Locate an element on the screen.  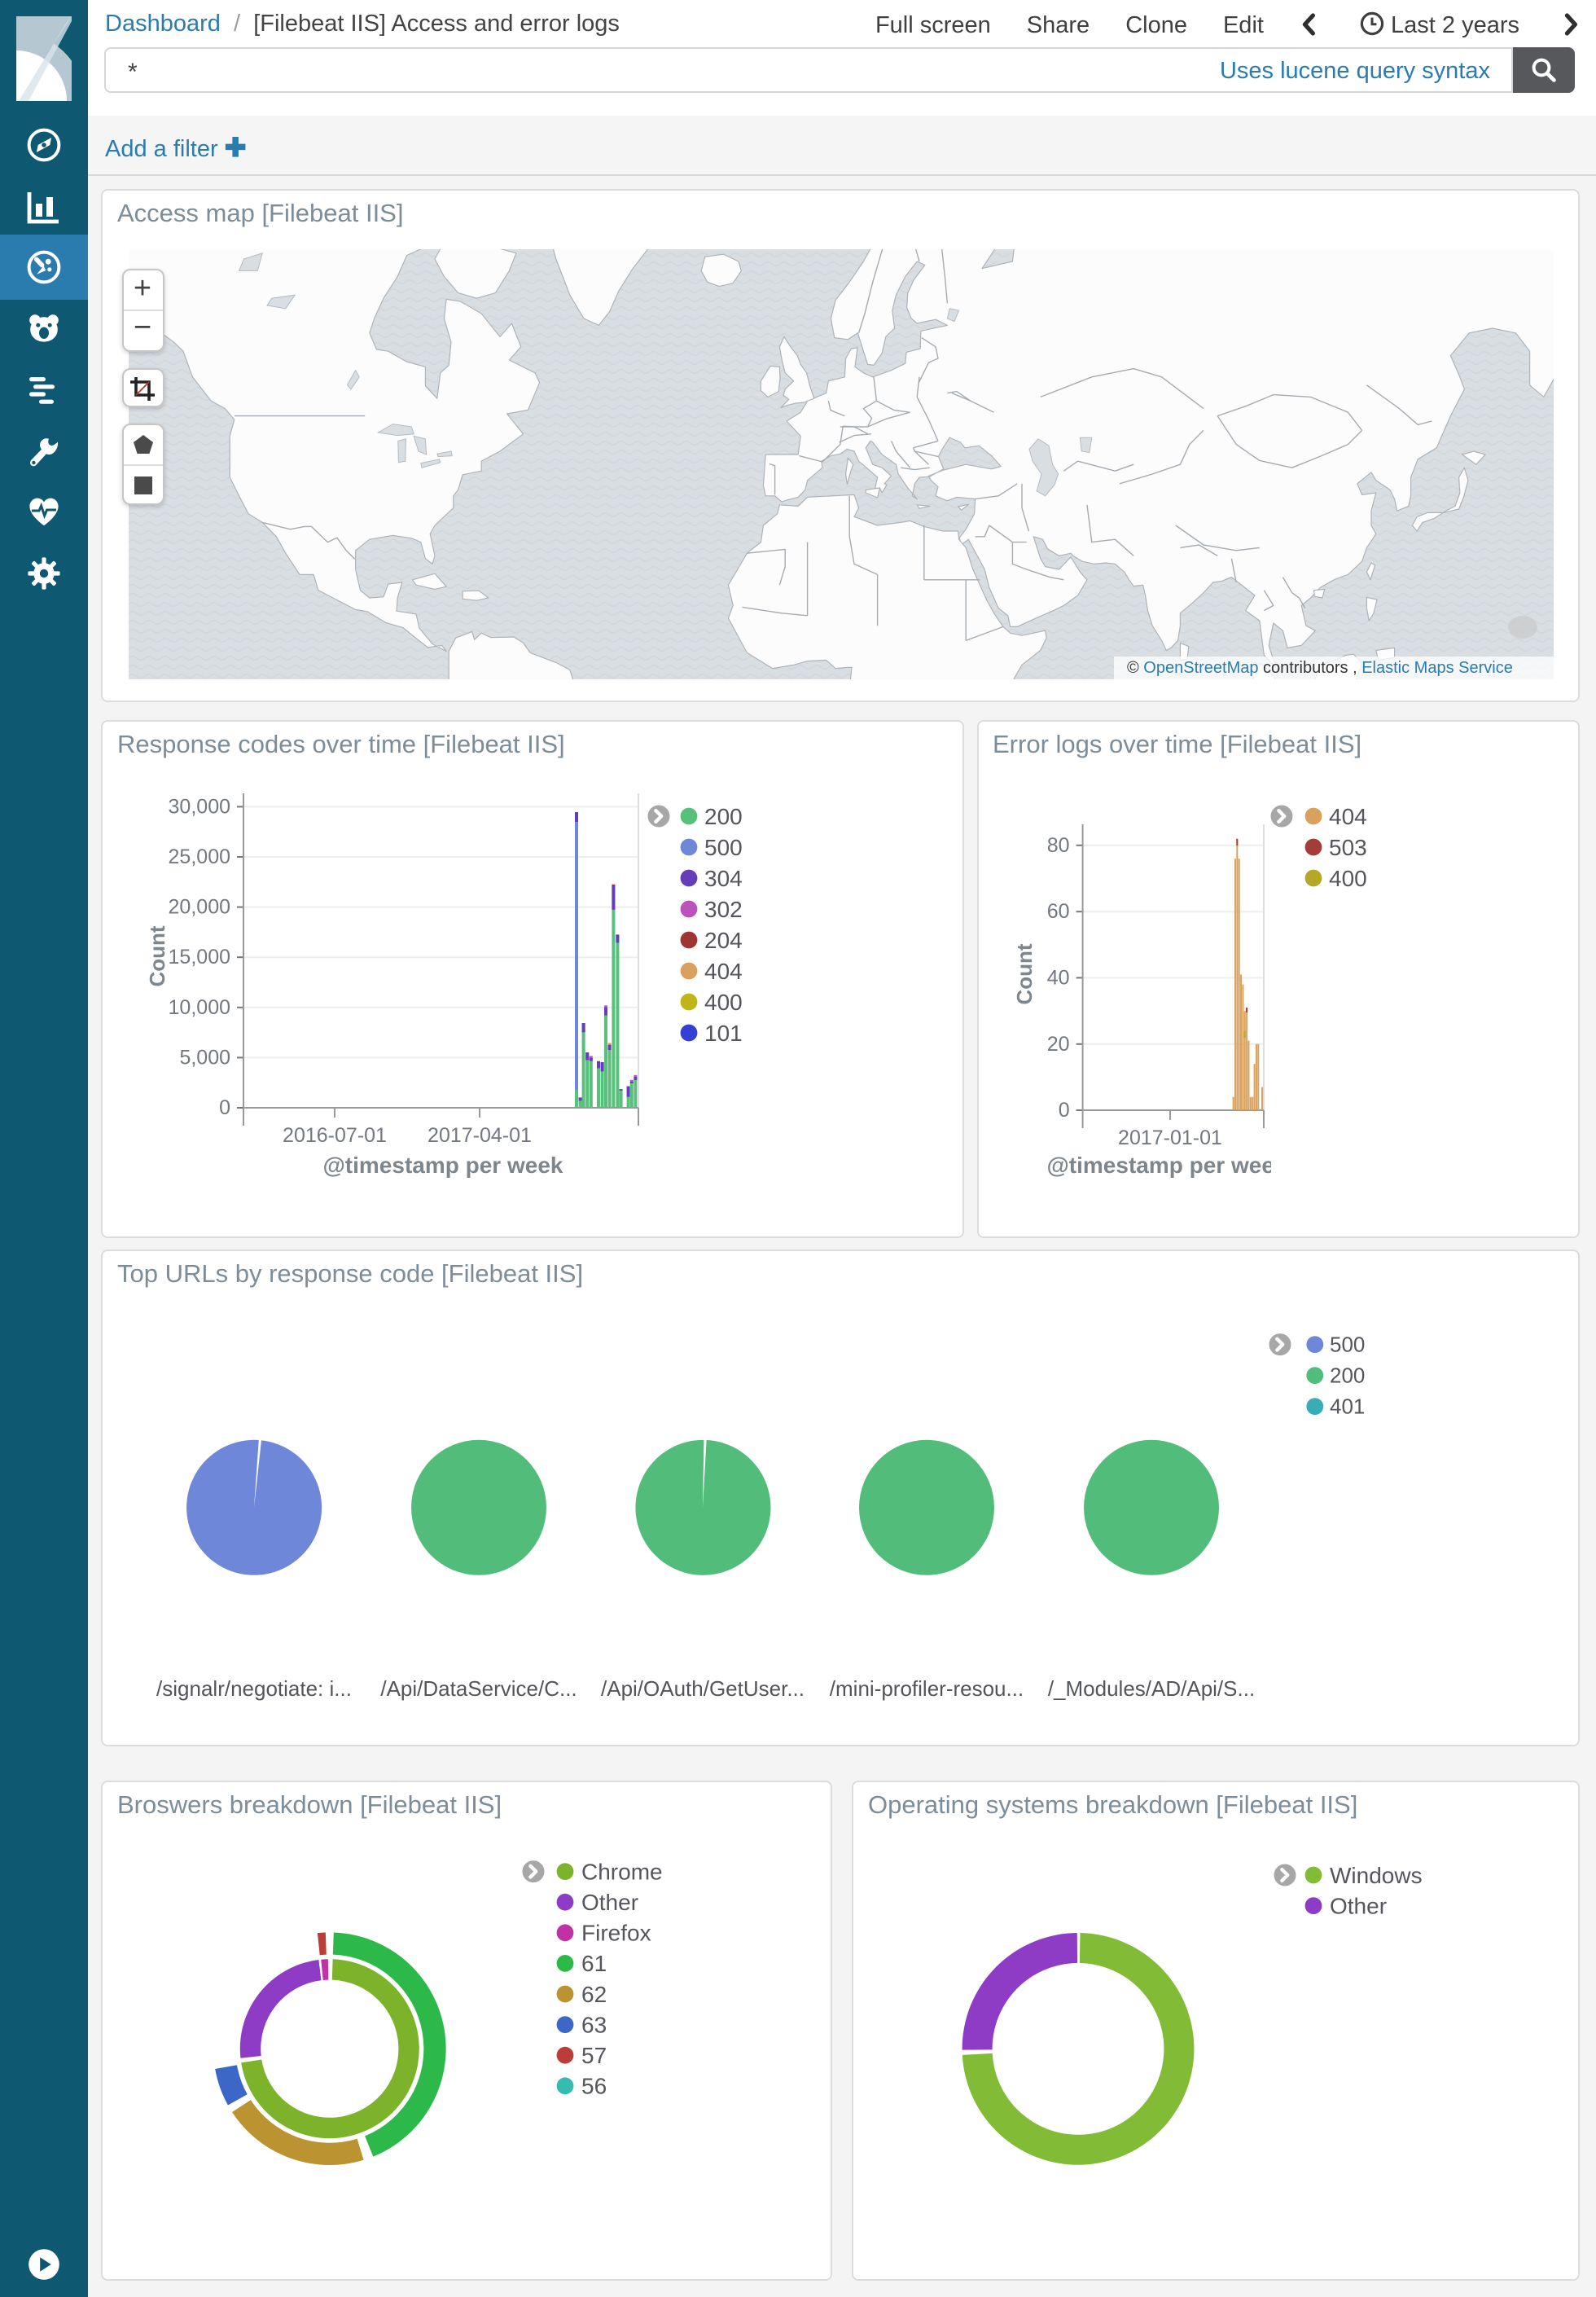
svg-text: 60 is located at coordinates (1057, 911).